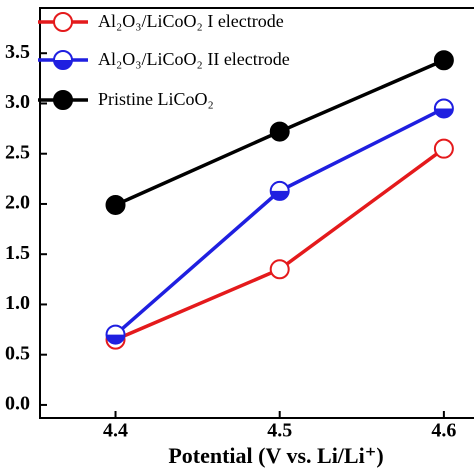  I want to click on y-tick-label: 1.0, so click(17, 303).